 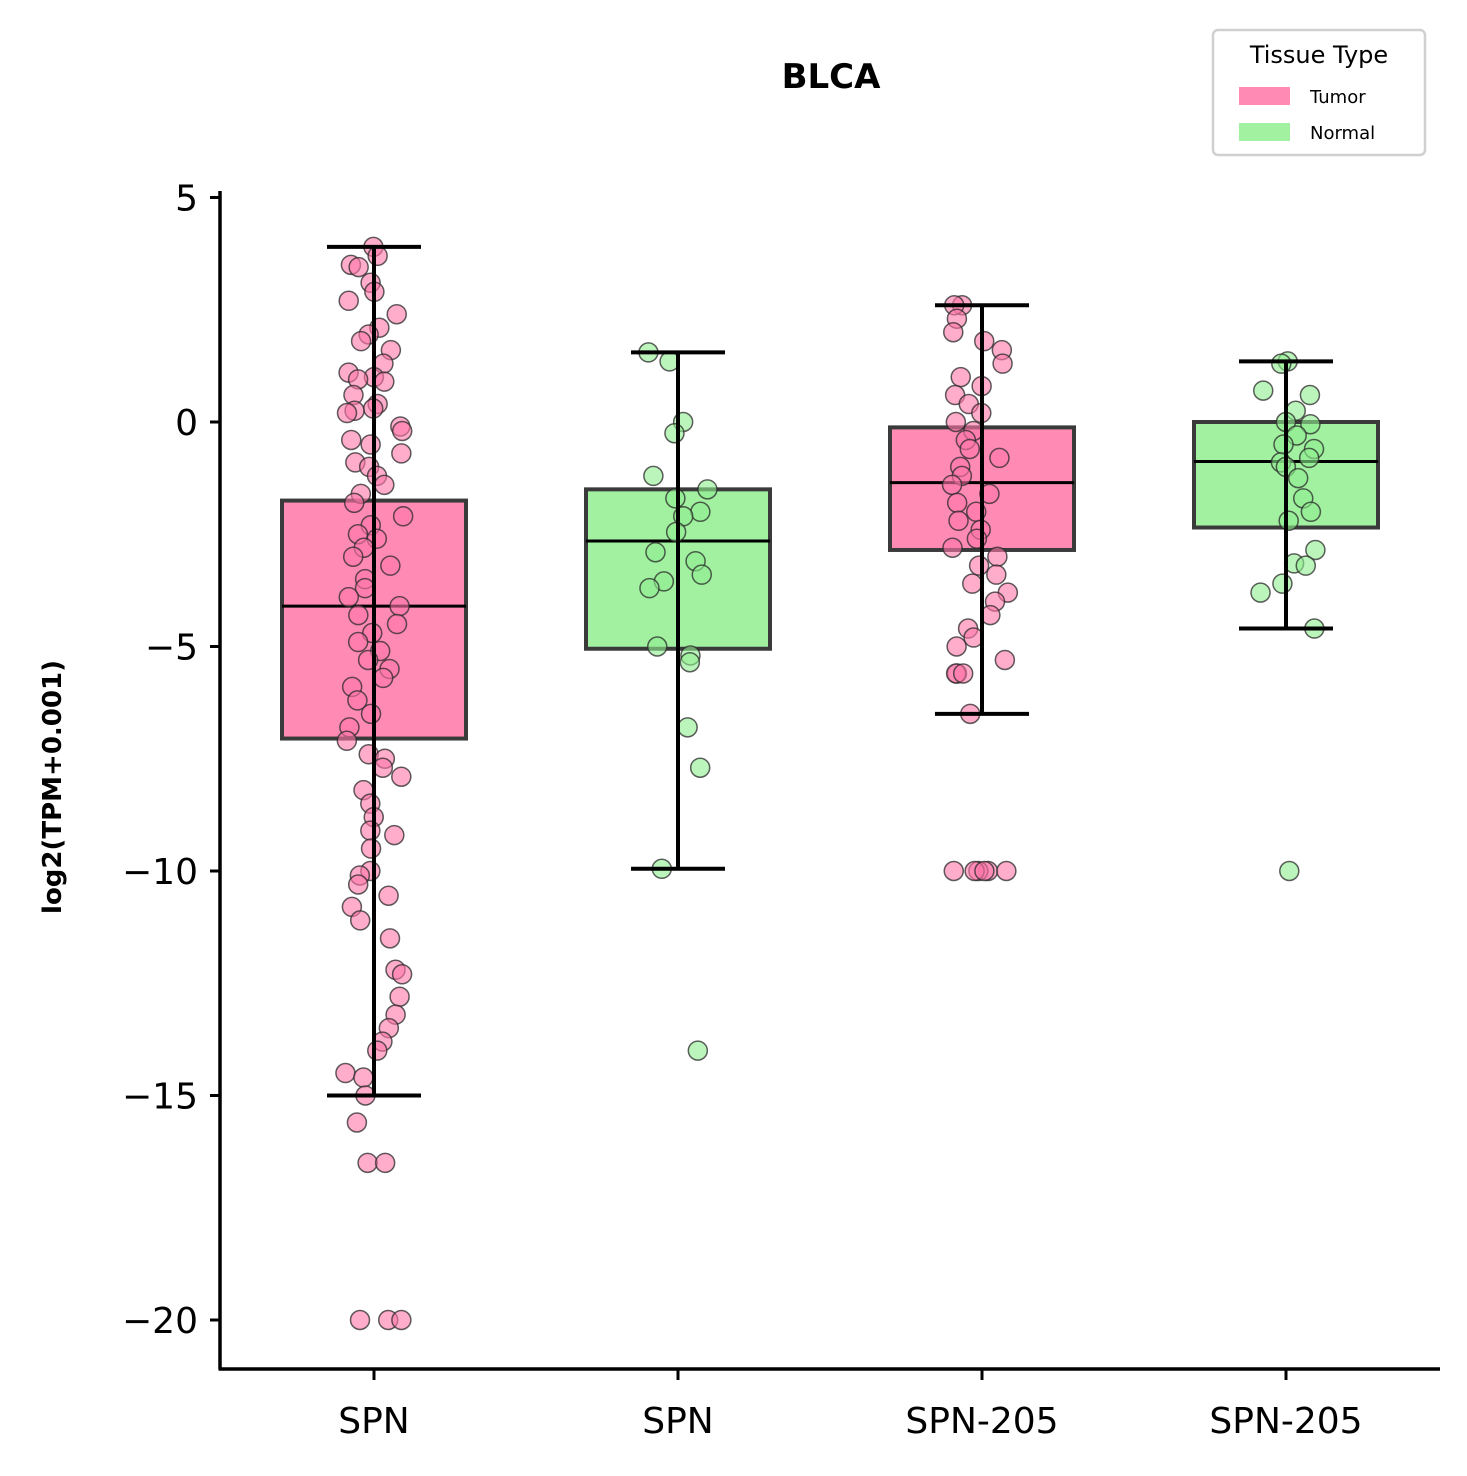 I want to click on y-tick-label: −15, so click(x=160, y=1097).